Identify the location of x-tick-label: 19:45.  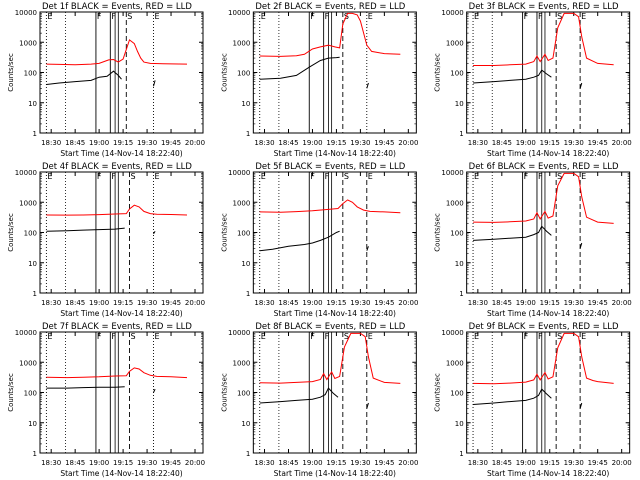
(171, 303).